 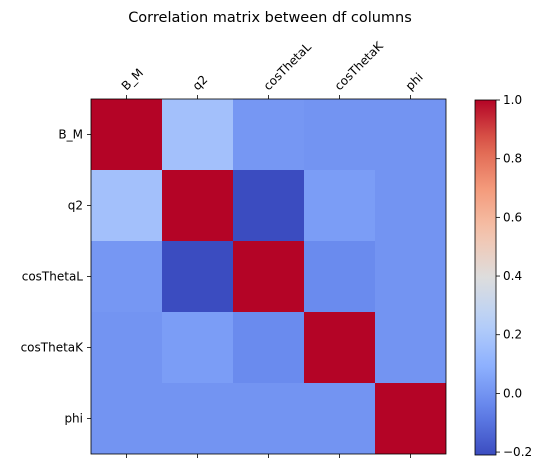 What do you see at coordinates (512, 100) in the screenshot?
I see `colorbar-tick-label: 1.0` at bounding box center [512, 100].